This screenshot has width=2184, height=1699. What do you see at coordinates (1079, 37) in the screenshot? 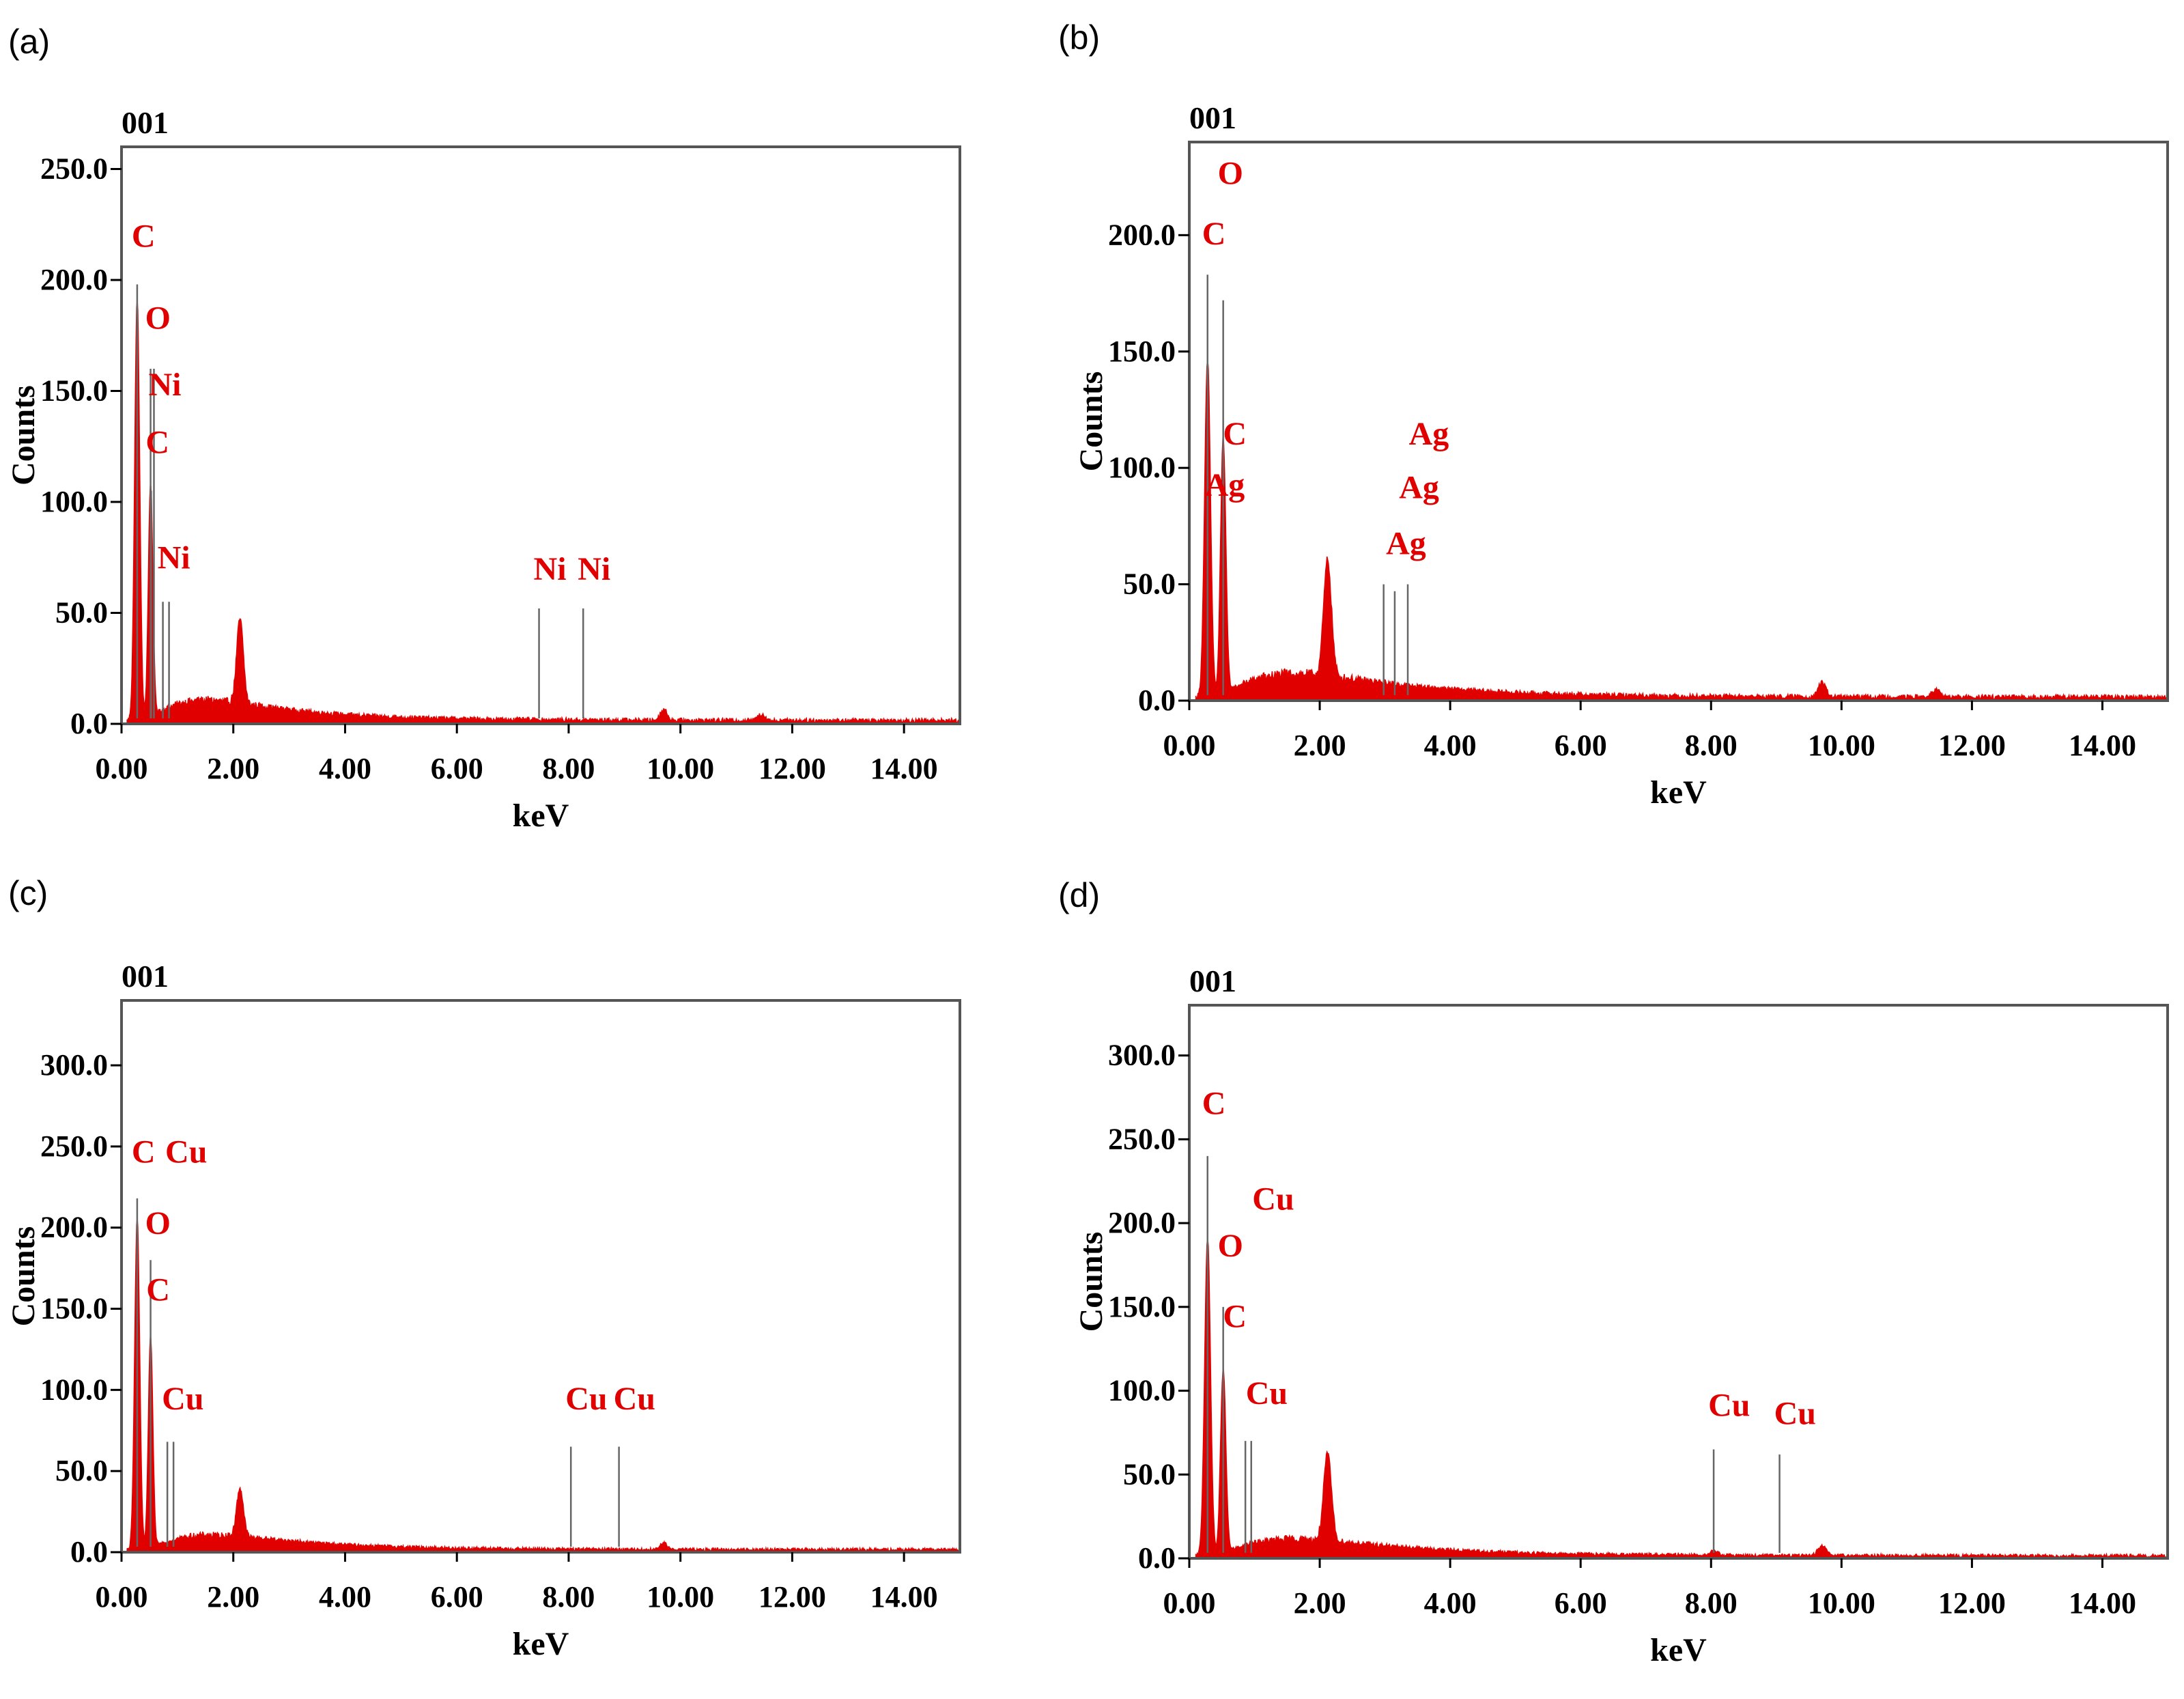
I see `panel-label: (b)` at bounding box center [1079, 37].